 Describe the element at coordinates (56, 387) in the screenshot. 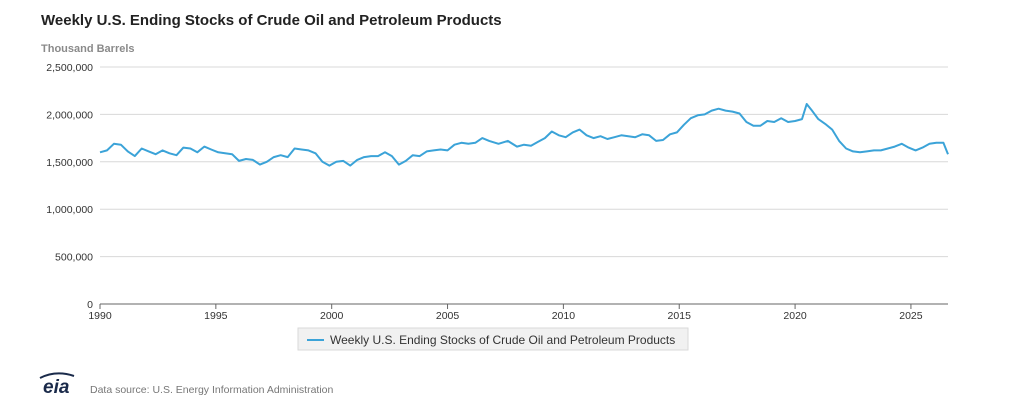

I see `eia-logo: eia` at that location.